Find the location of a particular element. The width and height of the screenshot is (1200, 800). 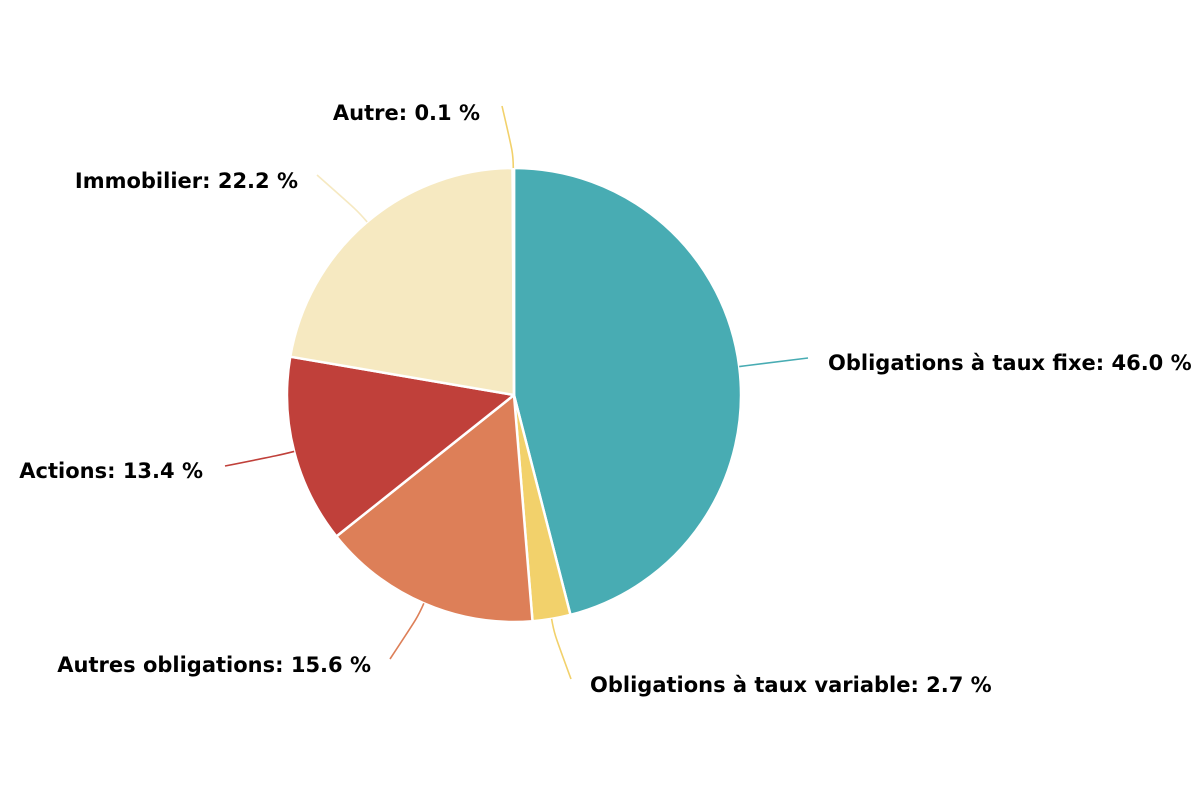

data-label-obligations-a-taux-variable: Obligations à taux variable: 2.7 % is located at coordinates (791, 685).